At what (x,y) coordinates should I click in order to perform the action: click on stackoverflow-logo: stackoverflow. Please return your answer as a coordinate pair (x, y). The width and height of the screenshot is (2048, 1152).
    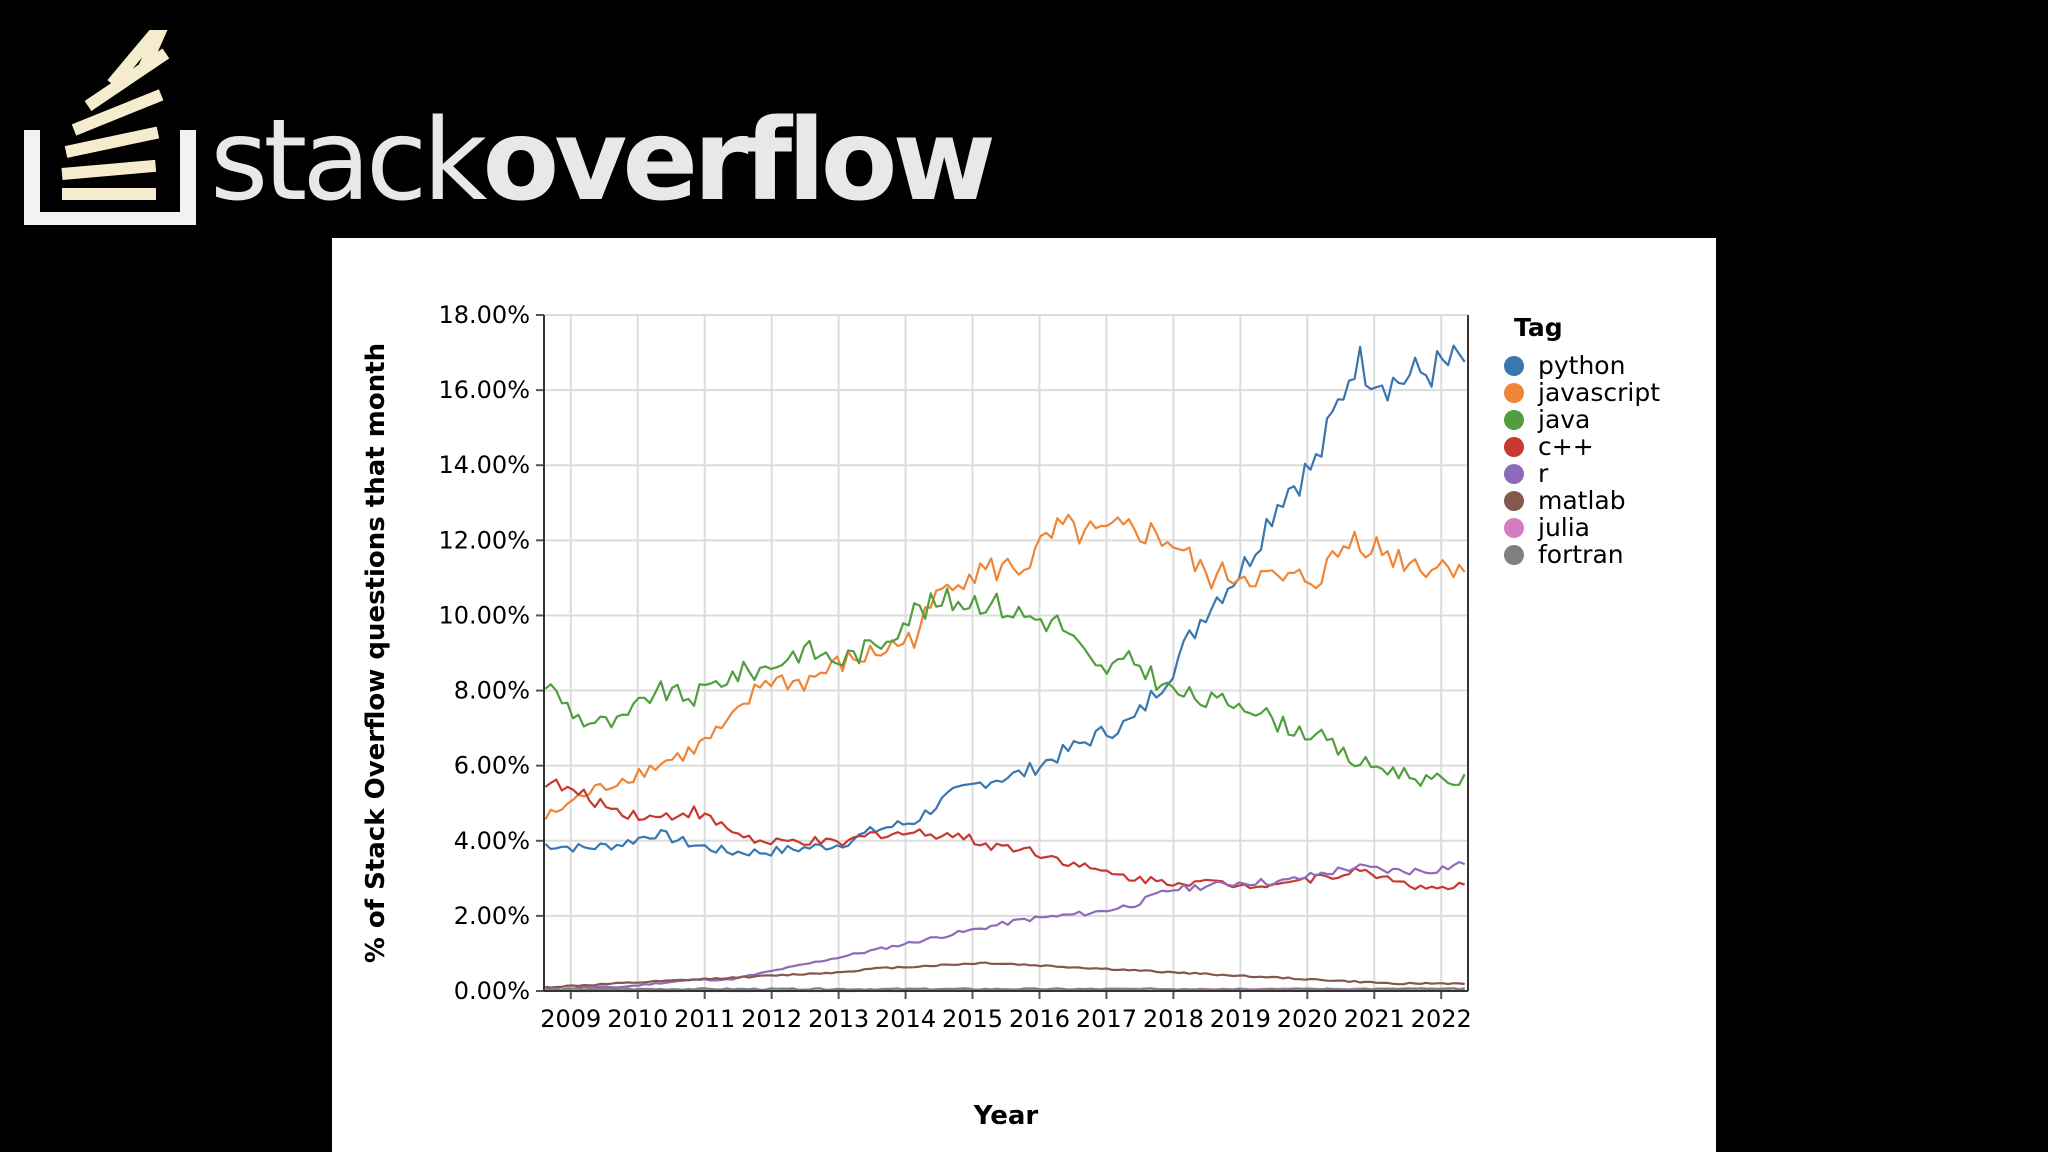
    Looking at the image, I should click on (510, 127).